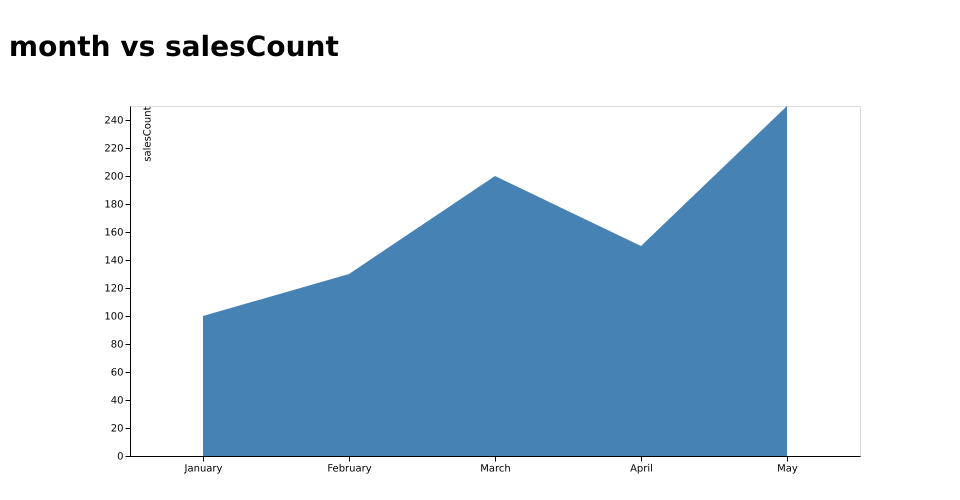 The height and width of the screenshot is (500, 960). What do you see at coordinates (117, 401) in the screenshot?
I see `y-tick-label: 40` at bounding box center [117, 401].